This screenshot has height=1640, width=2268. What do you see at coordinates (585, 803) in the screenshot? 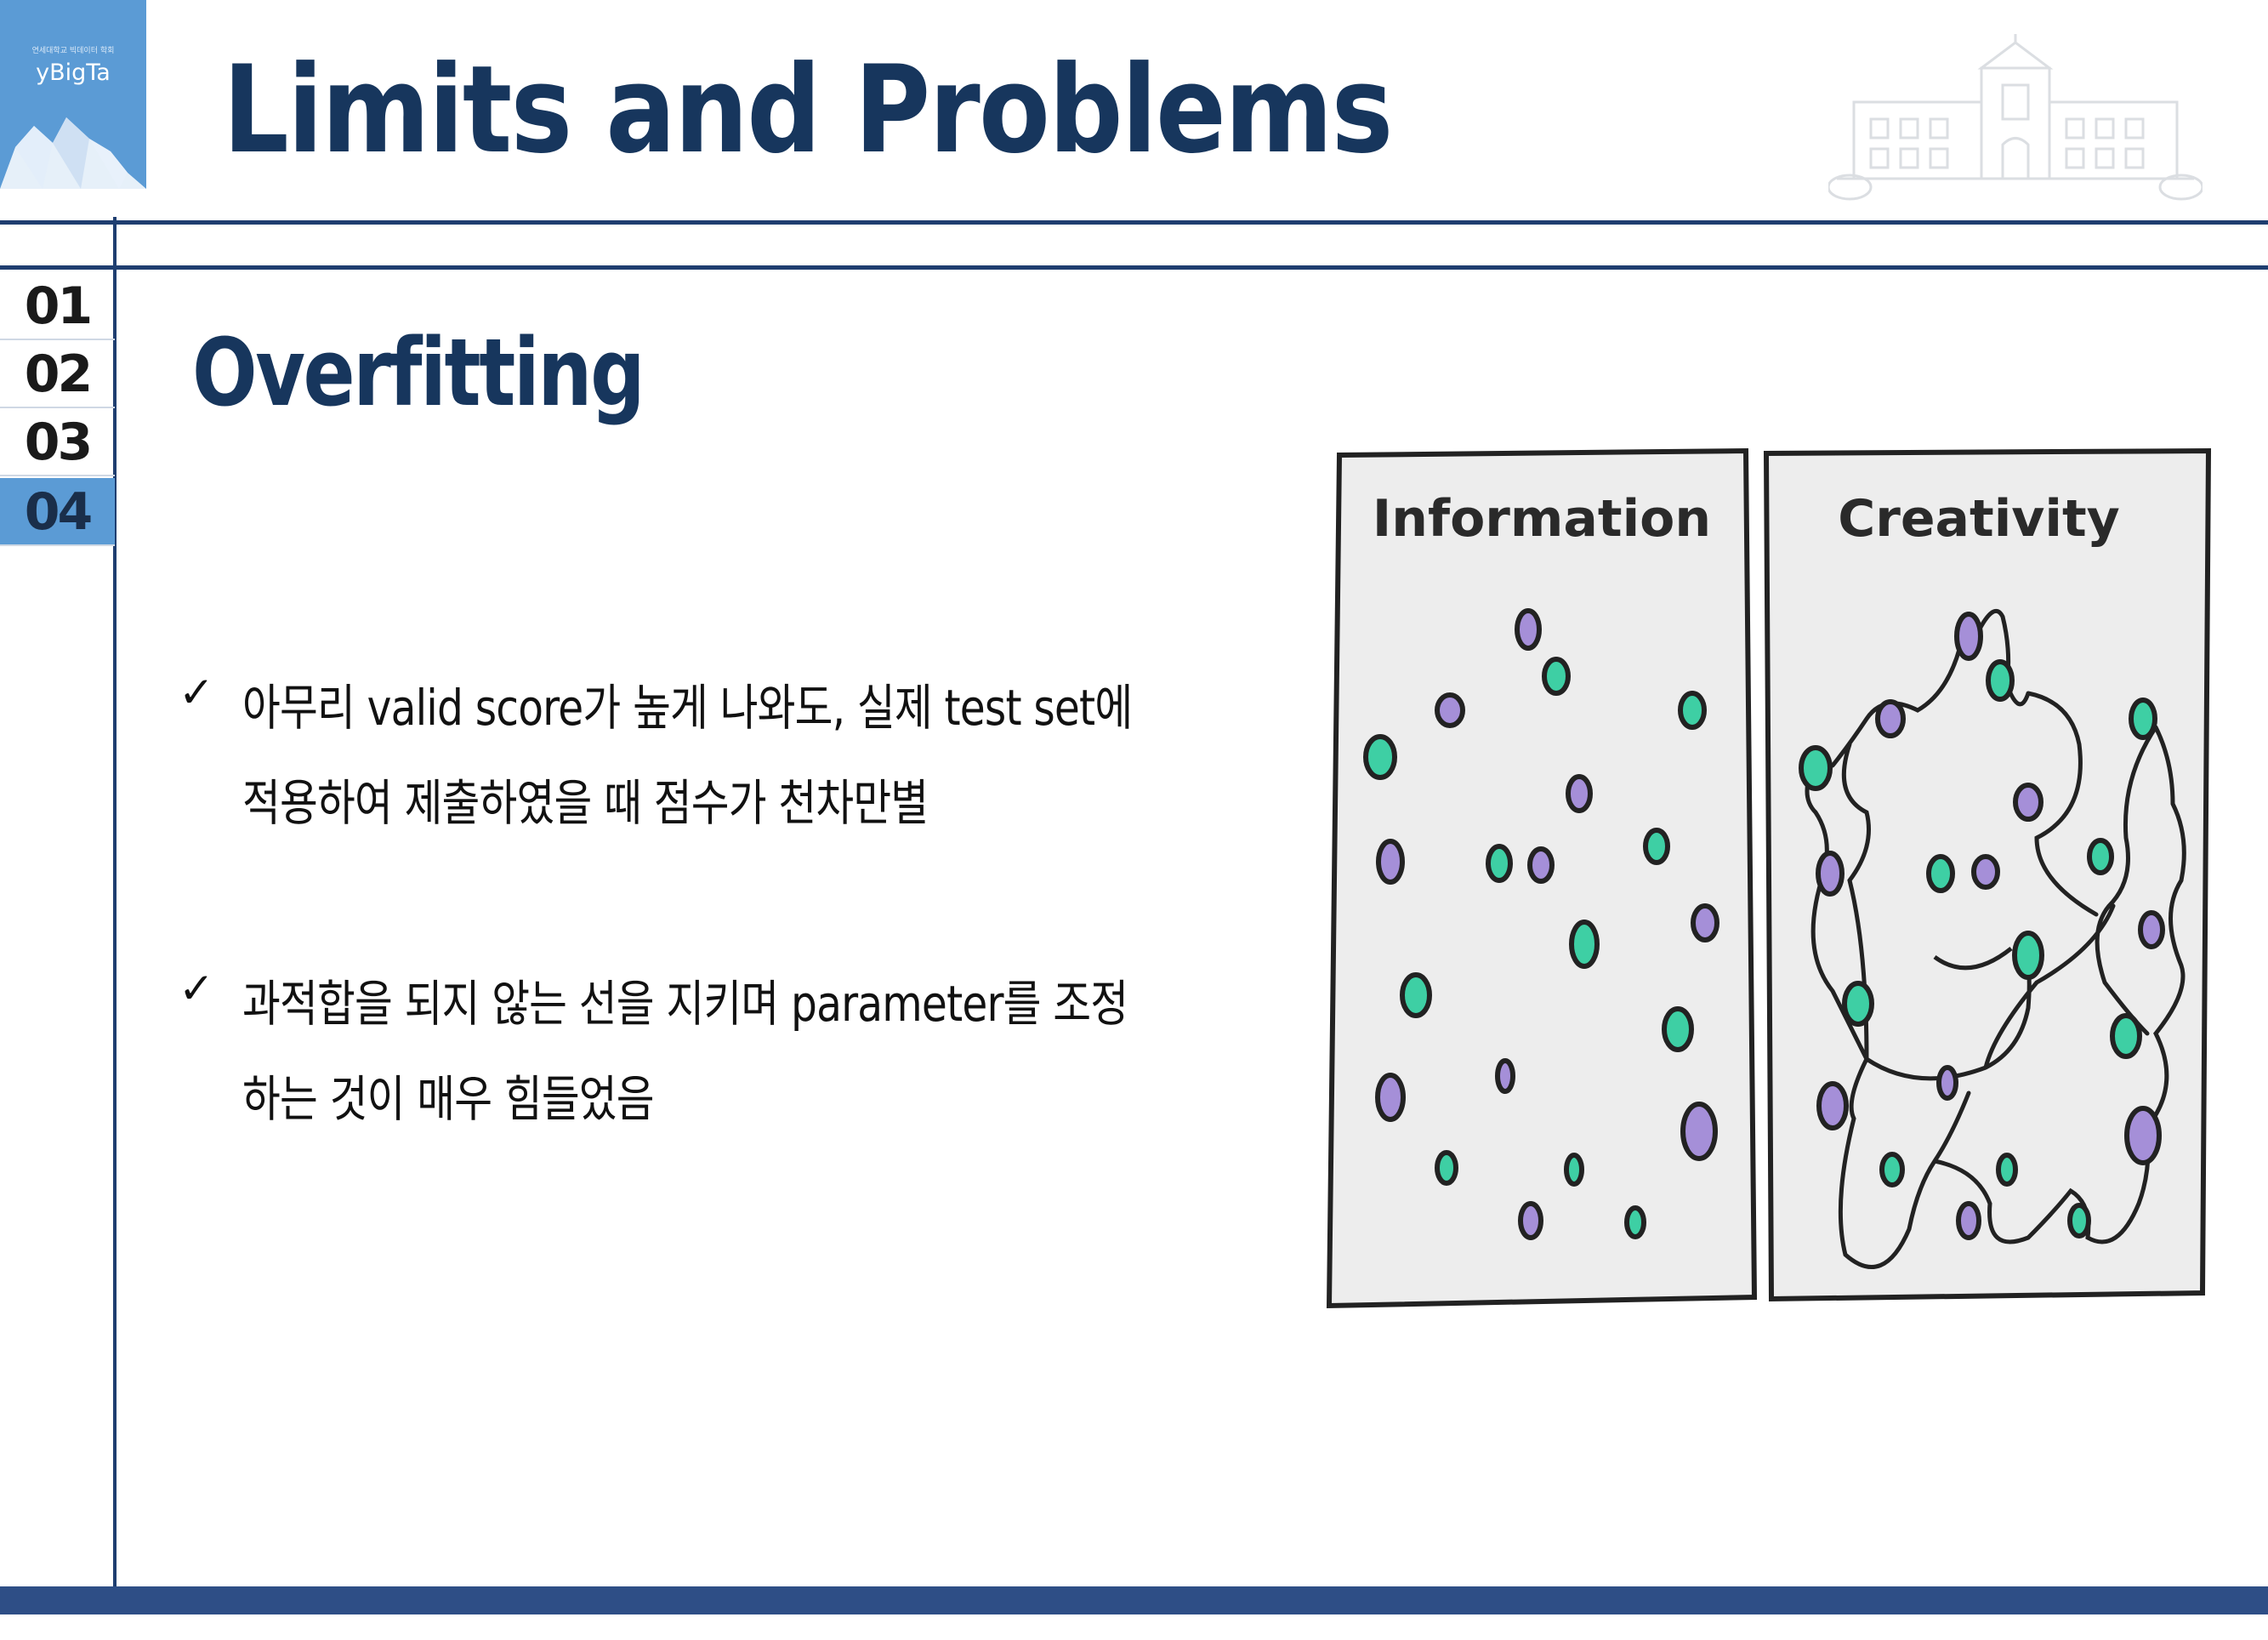
I see `bullet-line: 적용하여 제출하였을 때 점수가 천차만별` at bounding box center [585, 803].